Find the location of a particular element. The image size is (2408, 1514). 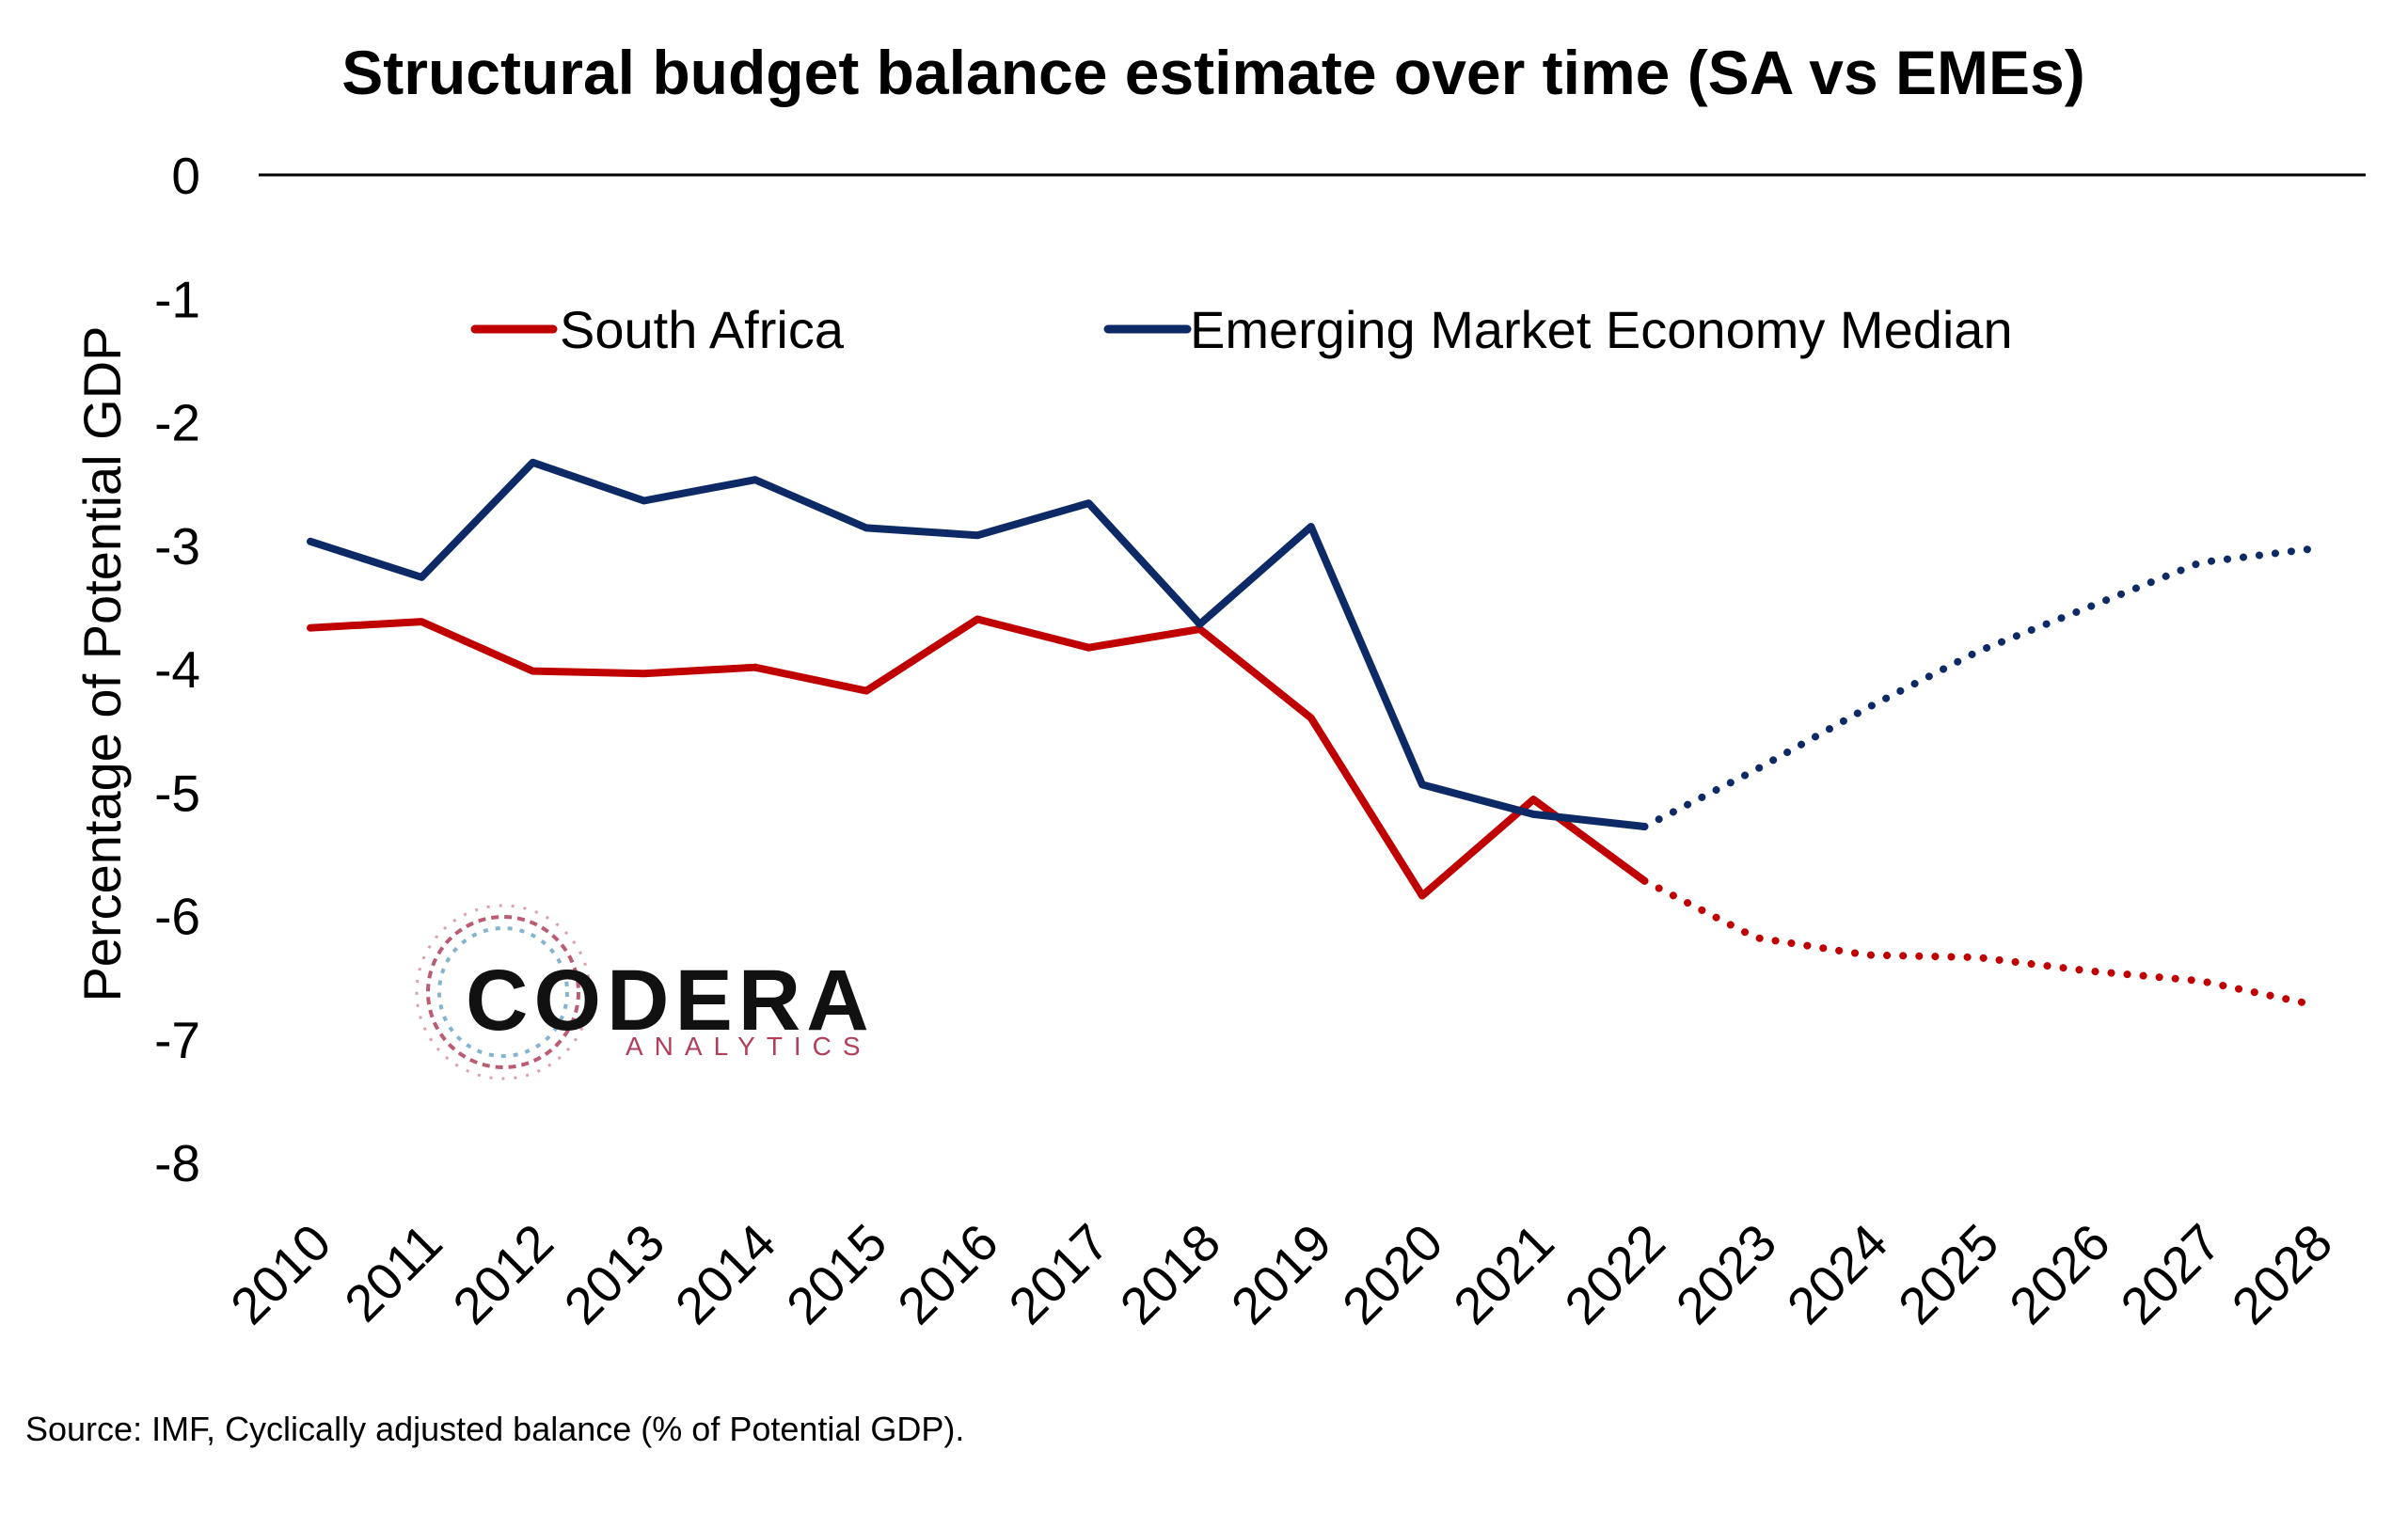

y-axis-ticks: 0 -1 -2 -3 -4 -5 -6 -7 -8 is located at coordinates (177, 669).